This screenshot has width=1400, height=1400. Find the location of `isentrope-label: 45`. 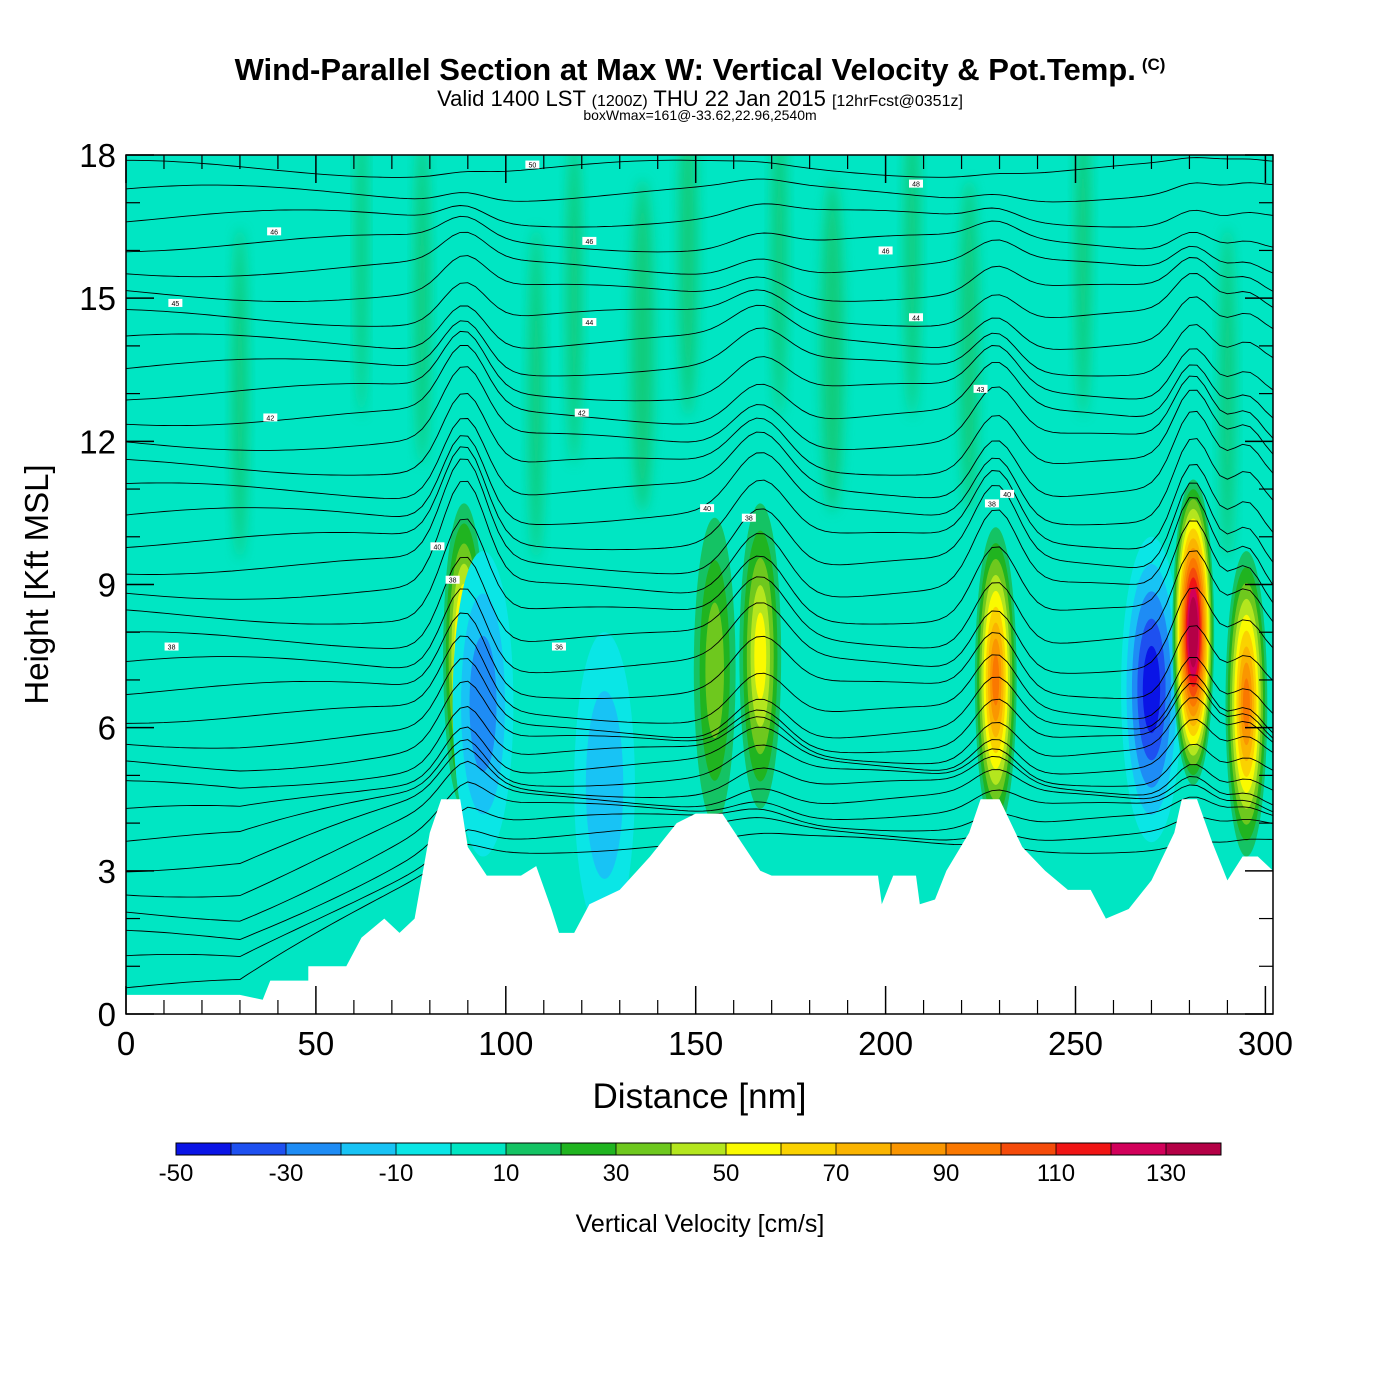

isentrope-label: 45 is located at coordinates (175, 304).